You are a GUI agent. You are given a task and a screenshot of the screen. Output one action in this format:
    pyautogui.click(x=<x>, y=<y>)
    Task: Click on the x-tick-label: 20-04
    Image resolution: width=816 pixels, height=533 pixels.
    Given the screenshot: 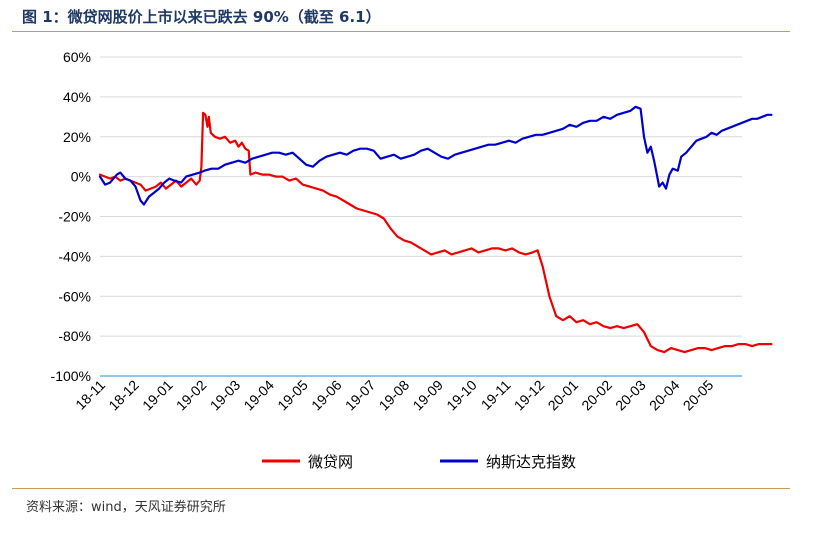 What is the action you would take?
    pyautogui.click(x=664, y=395)
    